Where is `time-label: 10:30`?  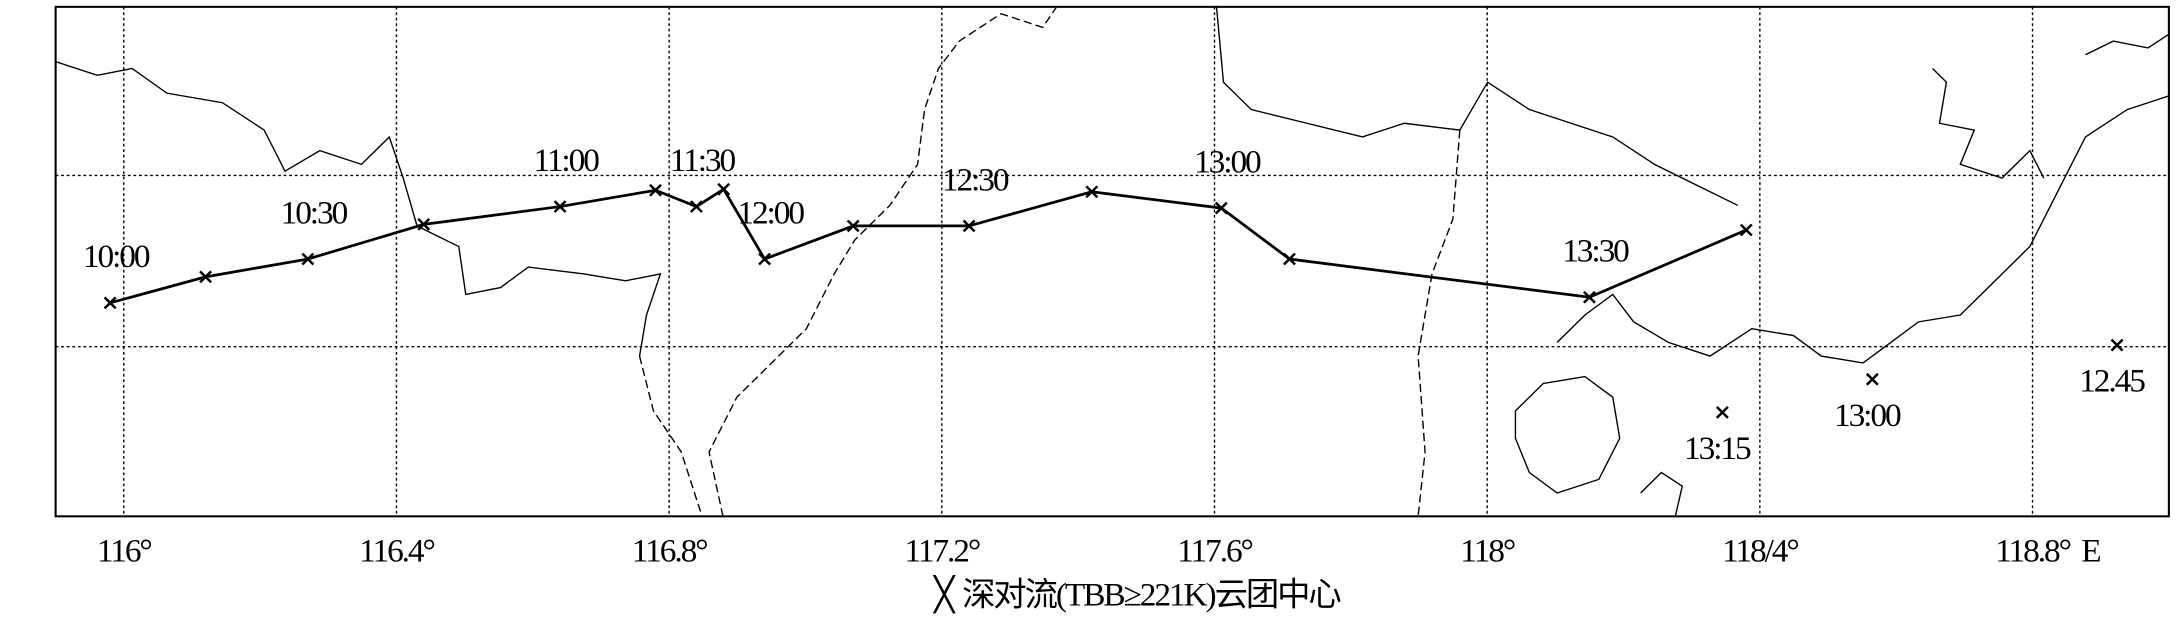
time-label: 10:30 is located at coordinates (314, 213).